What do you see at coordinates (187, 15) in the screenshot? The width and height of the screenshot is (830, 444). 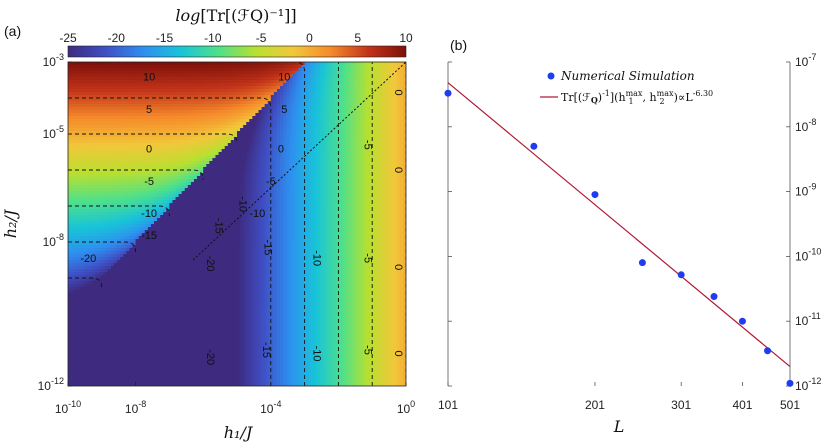 I see `colorbar-title-log: log` at bounding box center [187, 15].